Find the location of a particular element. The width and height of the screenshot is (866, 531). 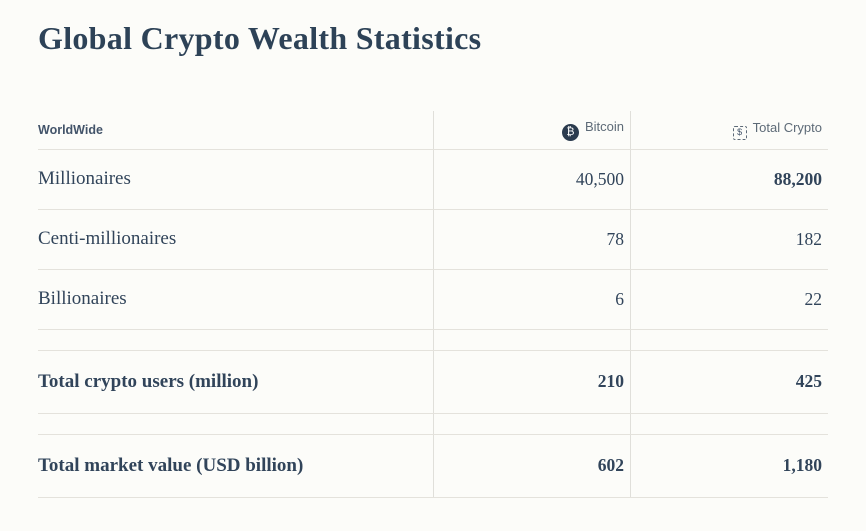

table-header-row: WorldWide ₿ Bitcoin $ Total Crypto is located at coordinates (433, 130).